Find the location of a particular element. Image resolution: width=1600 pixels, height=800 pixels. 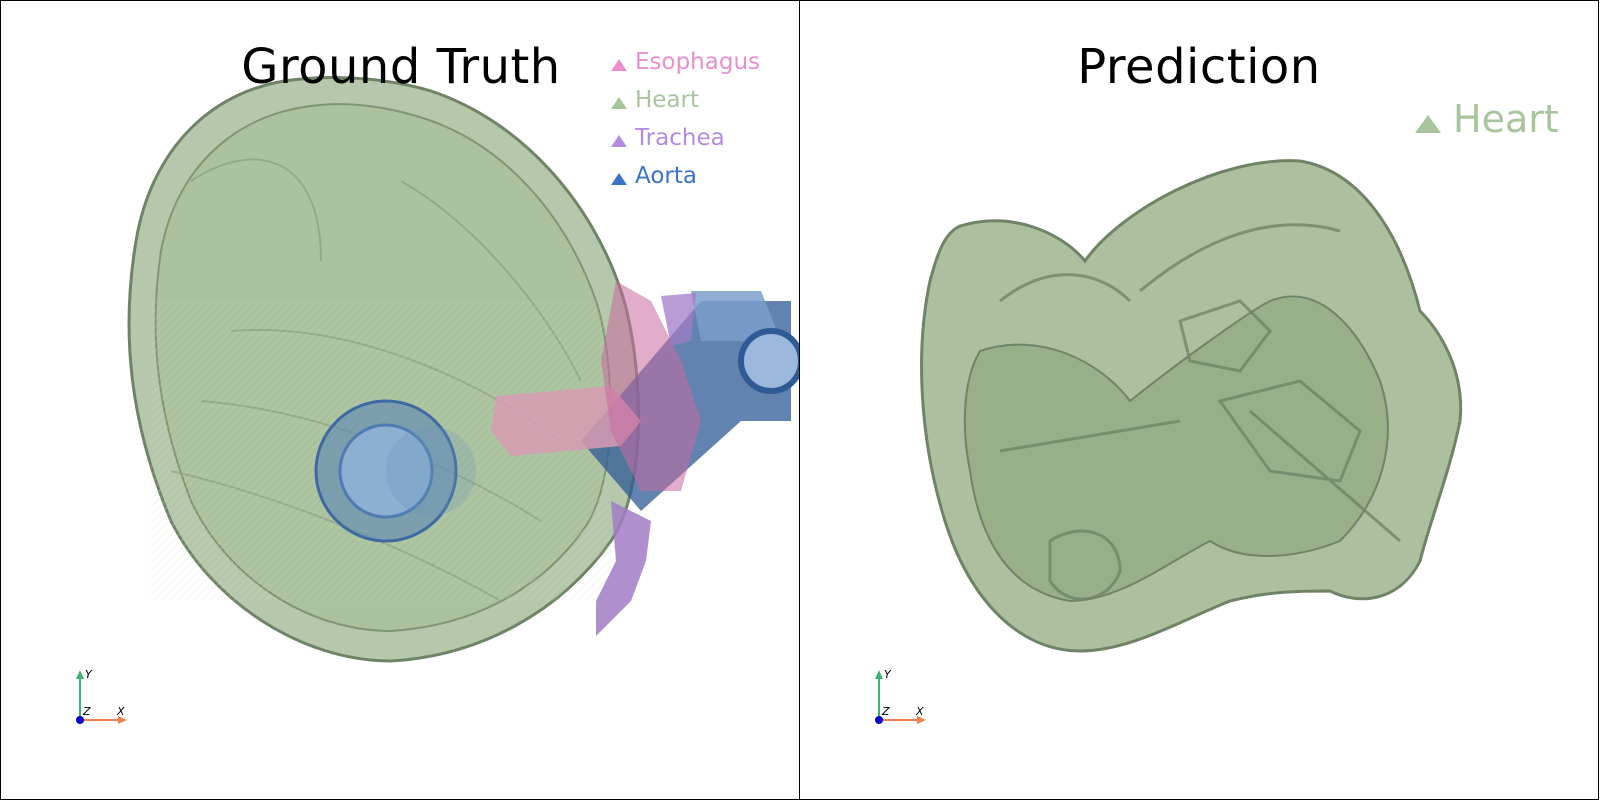

legend-item-trachea: Trachea is located at coordinates (685, 138).